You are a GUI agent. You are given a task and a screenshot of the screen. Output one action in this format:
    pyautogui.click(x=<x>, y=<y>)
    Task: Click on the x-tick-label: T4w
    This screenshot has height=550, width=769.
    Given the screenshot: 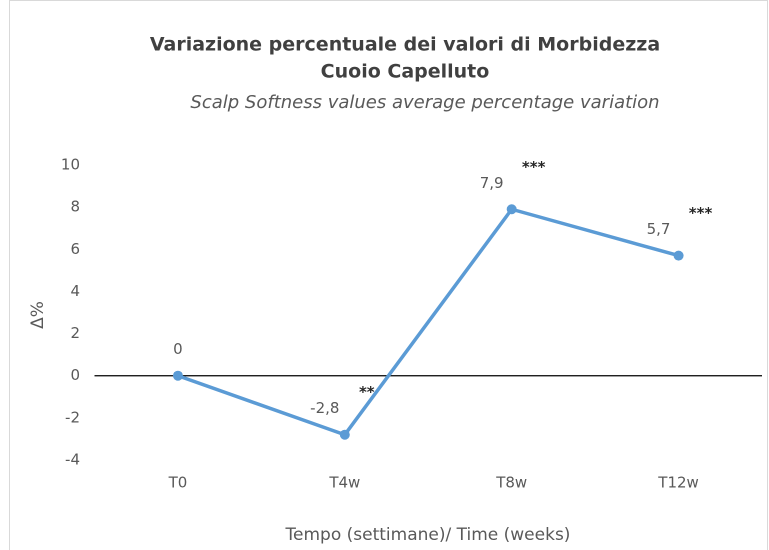 What is the action you would take?
    pyautogui.click(x=344, y=483)
    